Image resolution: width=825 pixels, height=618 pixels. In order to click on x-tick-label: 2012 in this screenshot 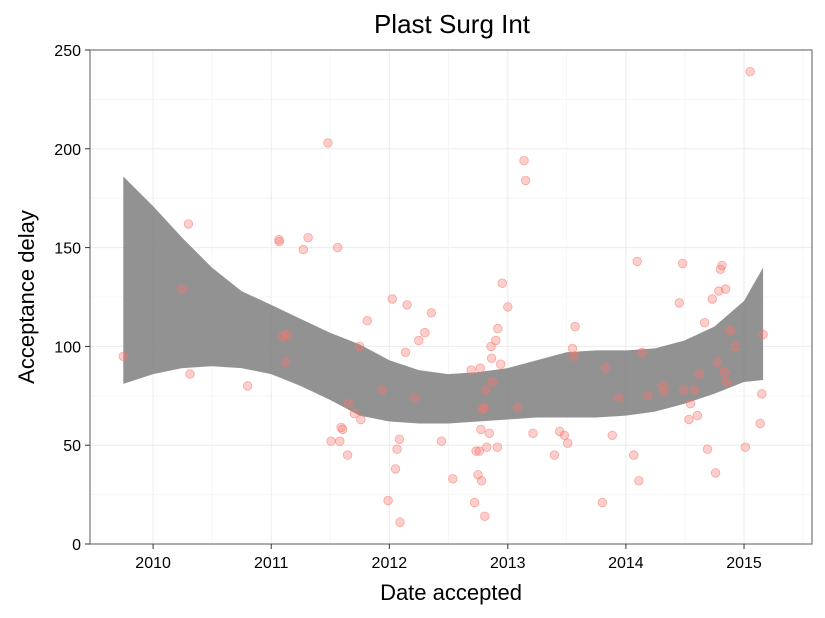, I will do `click(390, 563)`.